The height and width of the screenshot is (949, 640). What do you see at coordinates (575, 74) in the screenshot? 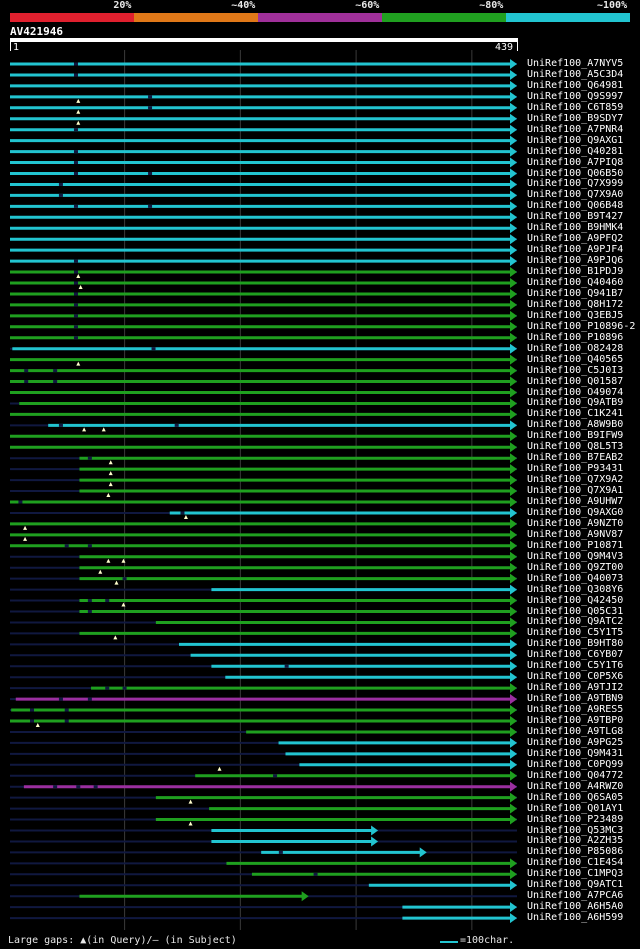
I see `hit-label: UniRef100_A5C3D4` at bounding box center [575, 74].